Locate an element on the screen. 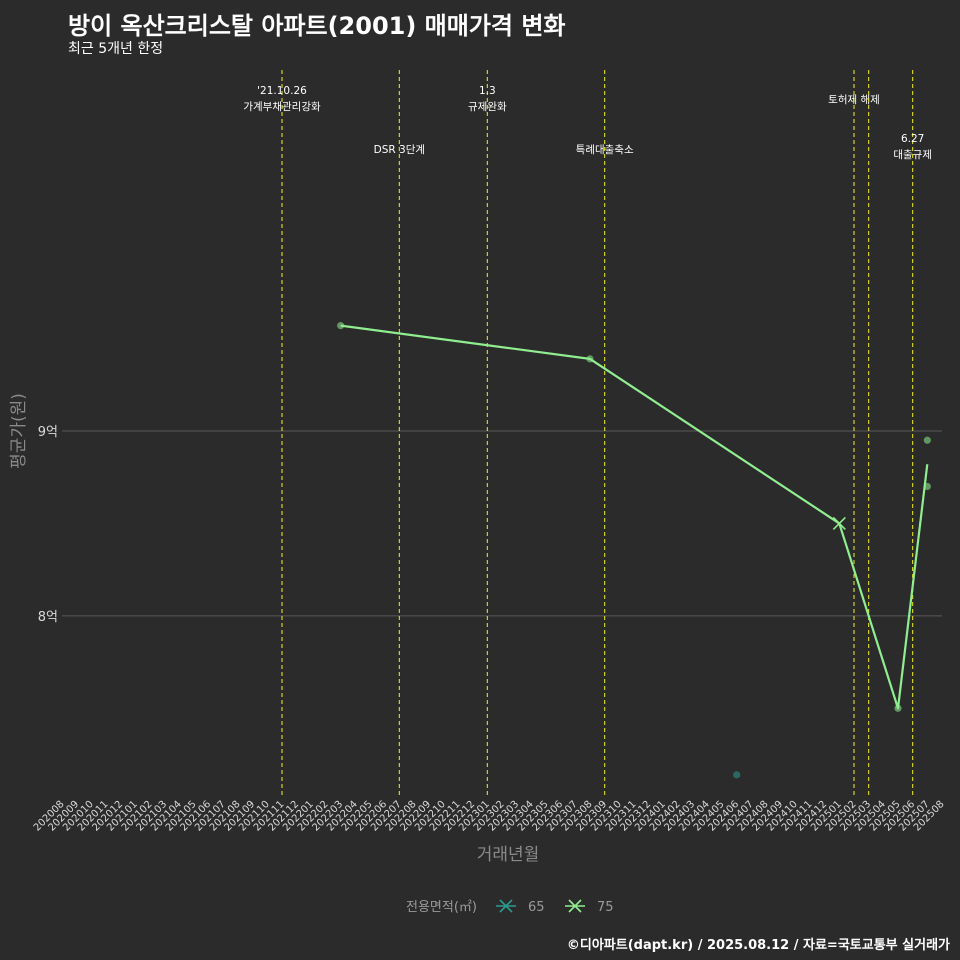 The width and height of the screenshot is (960, 960). event-label: 특례대출축소 is located at coordinates (605, 150).